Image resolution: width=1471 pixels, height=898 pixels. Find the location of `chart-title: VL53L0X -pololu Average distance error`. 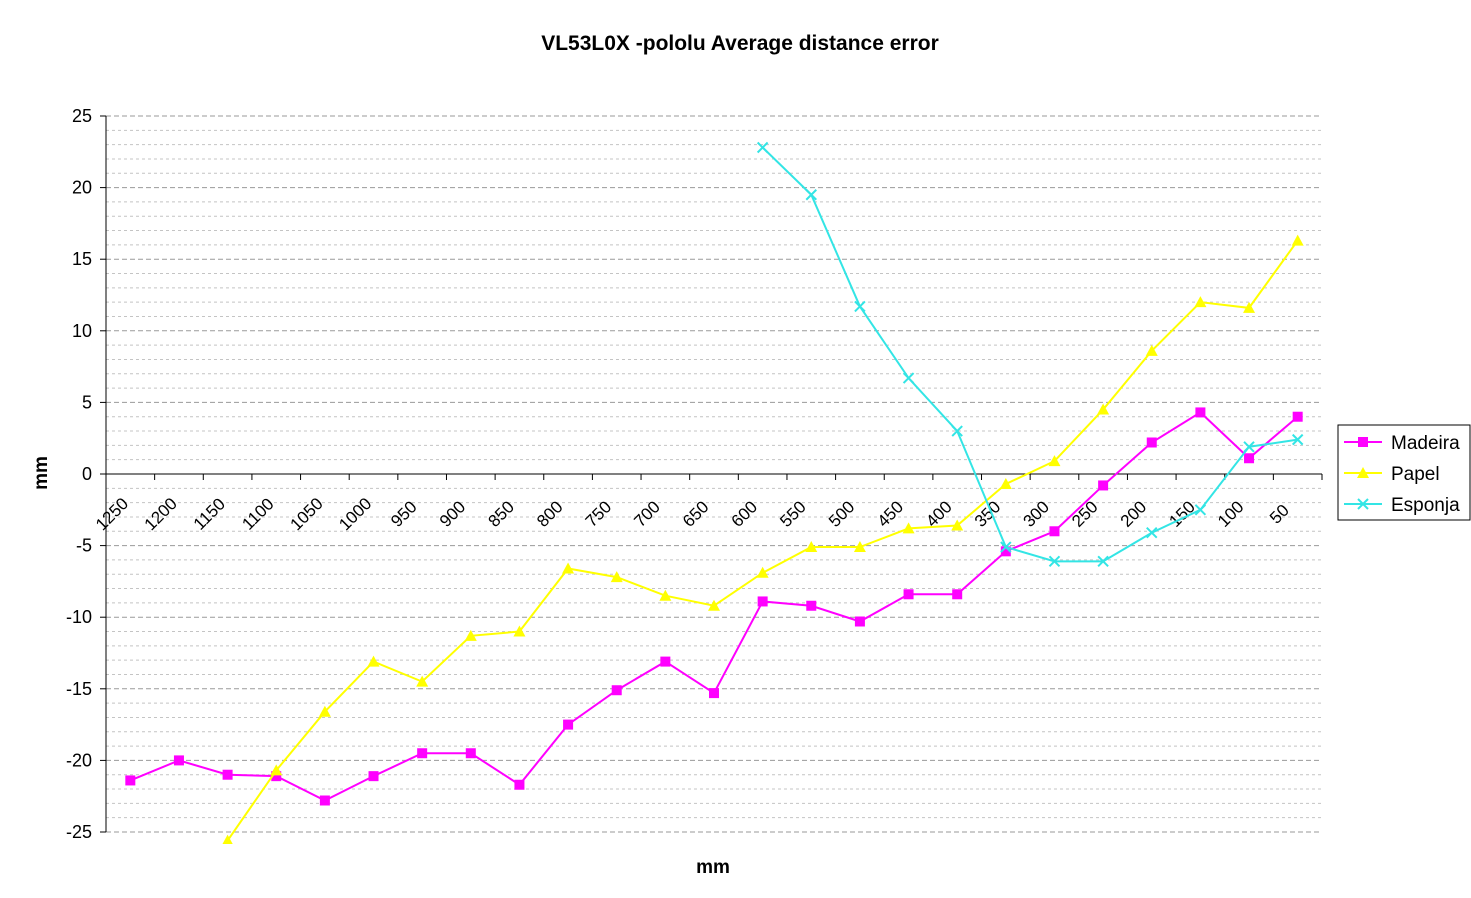

chart-title: VL53L0X -pololu Average distance error is located at coordinates (740, 43).